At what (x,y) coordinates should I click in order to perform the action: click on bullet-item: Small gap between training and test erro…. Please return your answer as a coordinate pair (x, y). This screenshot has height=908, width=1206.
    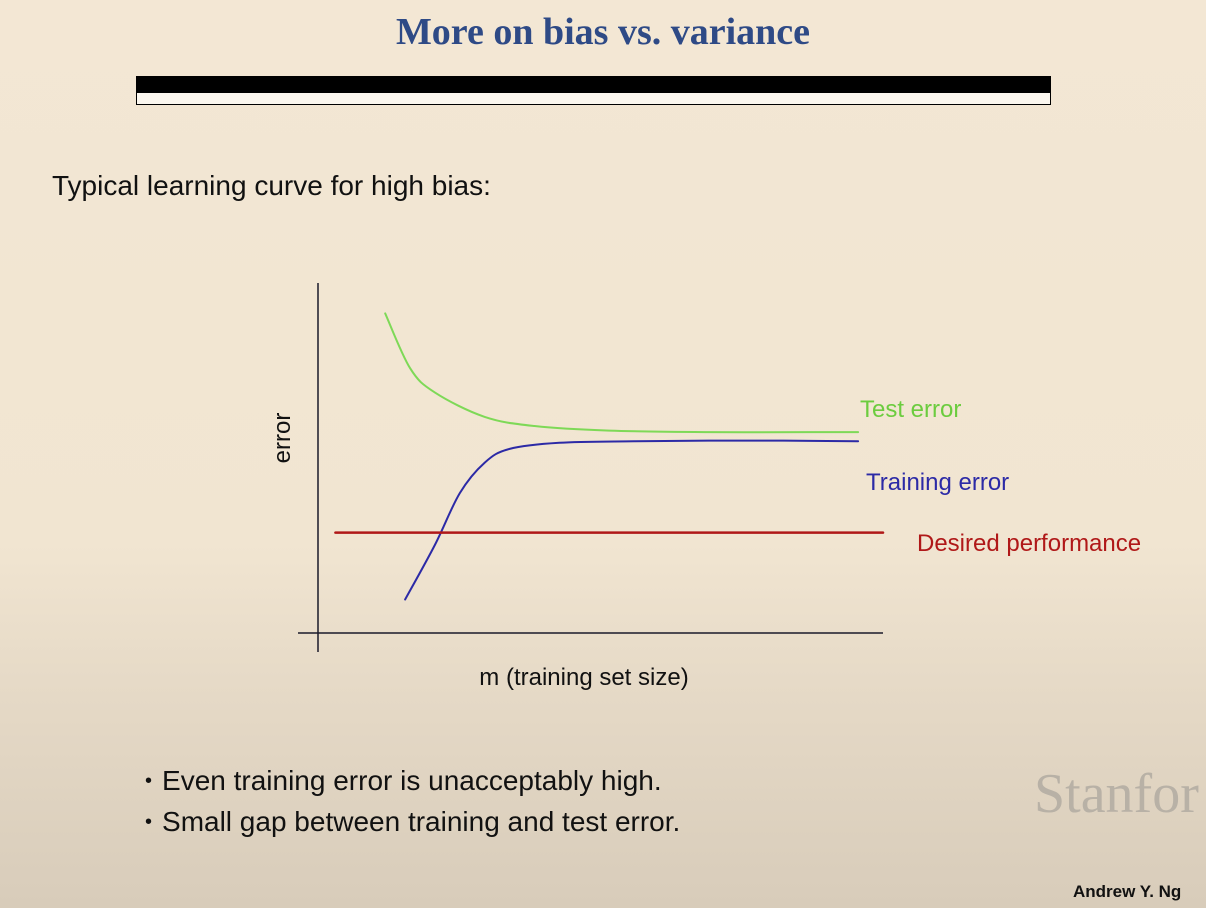
    Looking at the image, I should click on (412, 823).